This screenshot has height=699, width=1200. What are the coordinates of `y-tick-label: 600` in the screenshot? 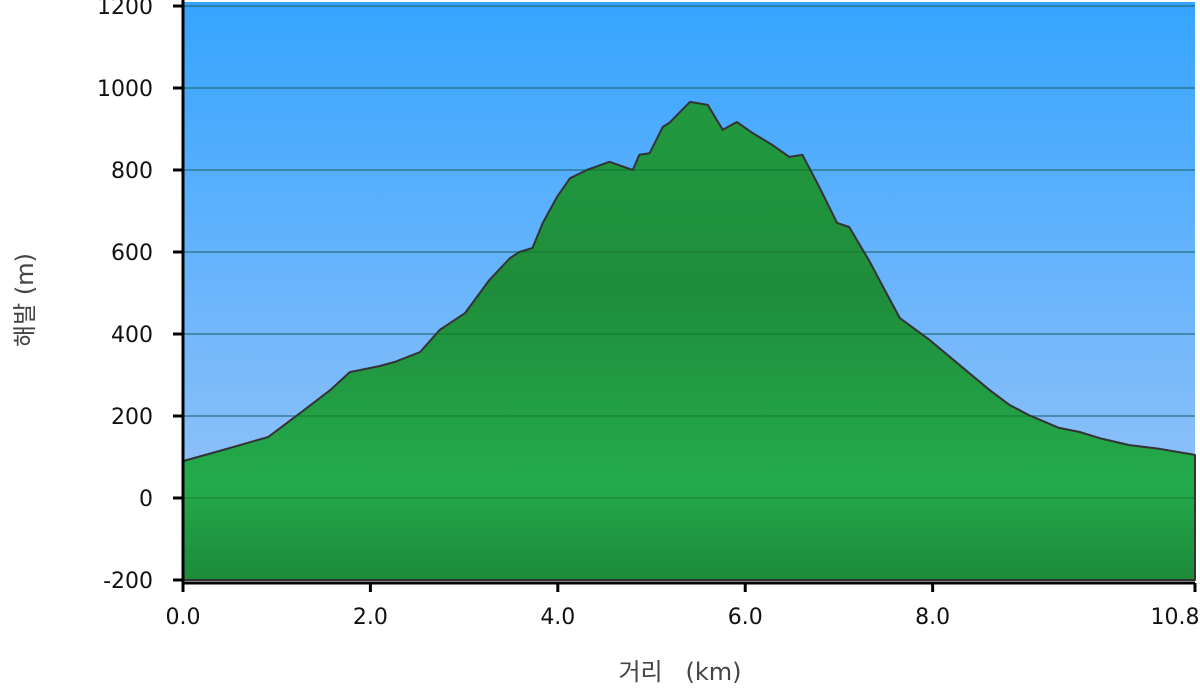 It's located at (132, 253).